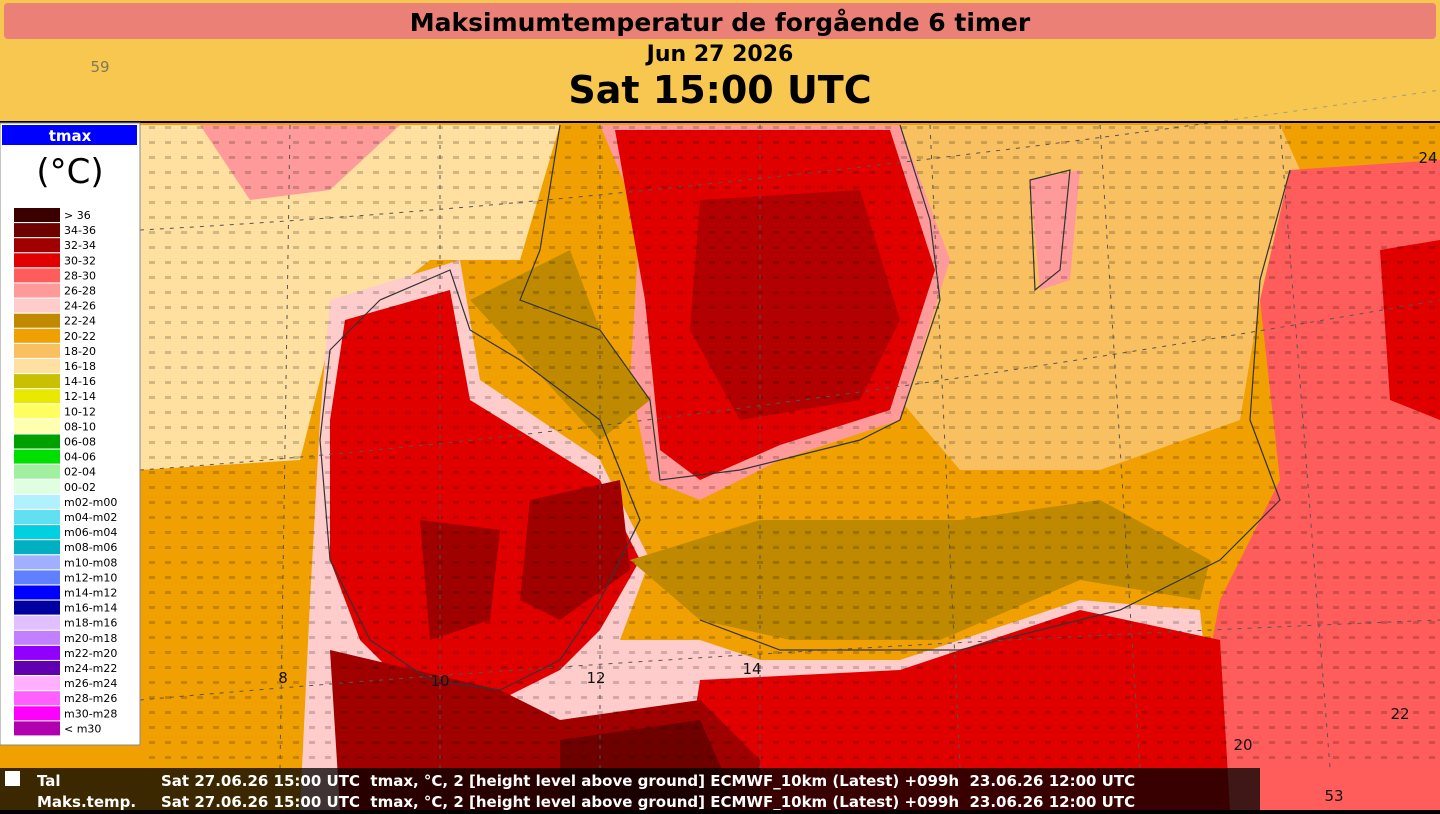 The width and height of the screenshot is (1440, 814). What do you see at coordinates (1333, 796) in the screenshot?
I see `graticule-label: 53` at bounding box center [1333, 796].